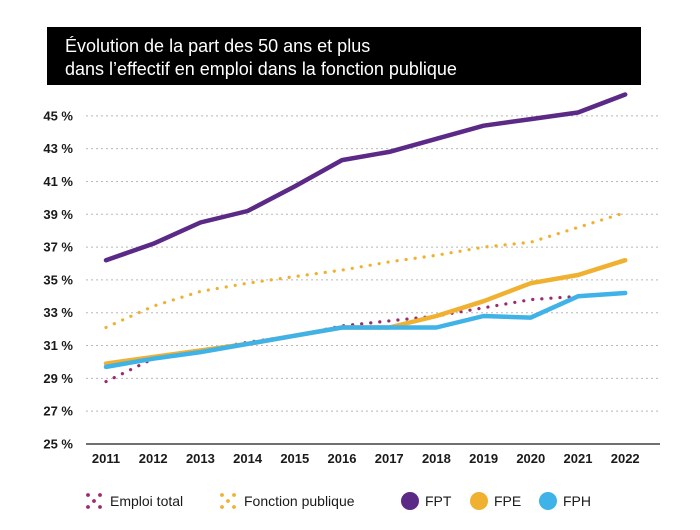 The image size is (700, 530). Describe the element at coordinates (58, 444) in the screenshot. I see `y-tick-label: 25 %` at that location.